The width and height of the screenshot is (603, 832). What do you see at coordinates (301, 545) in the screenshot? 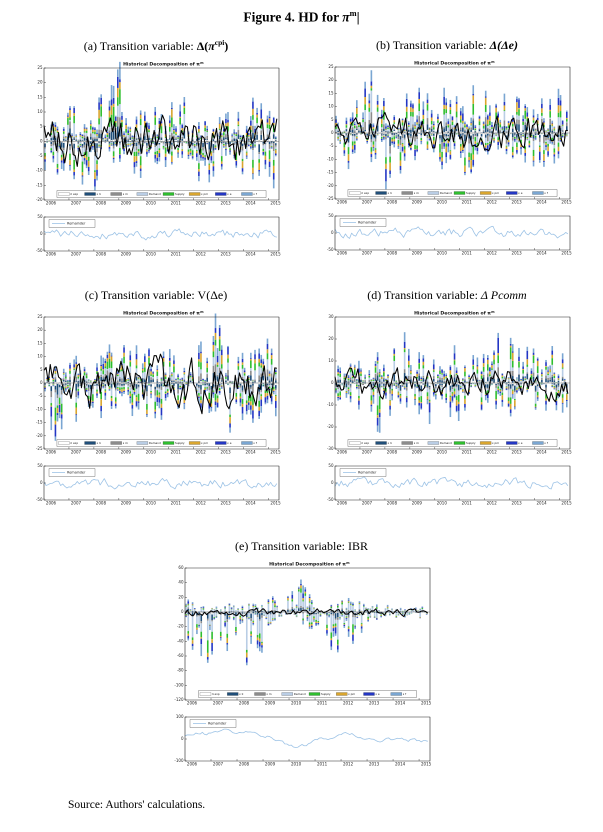
I see `panel-e-caption: (e) Transition variable: IBR` at bounding box center [301, 545].